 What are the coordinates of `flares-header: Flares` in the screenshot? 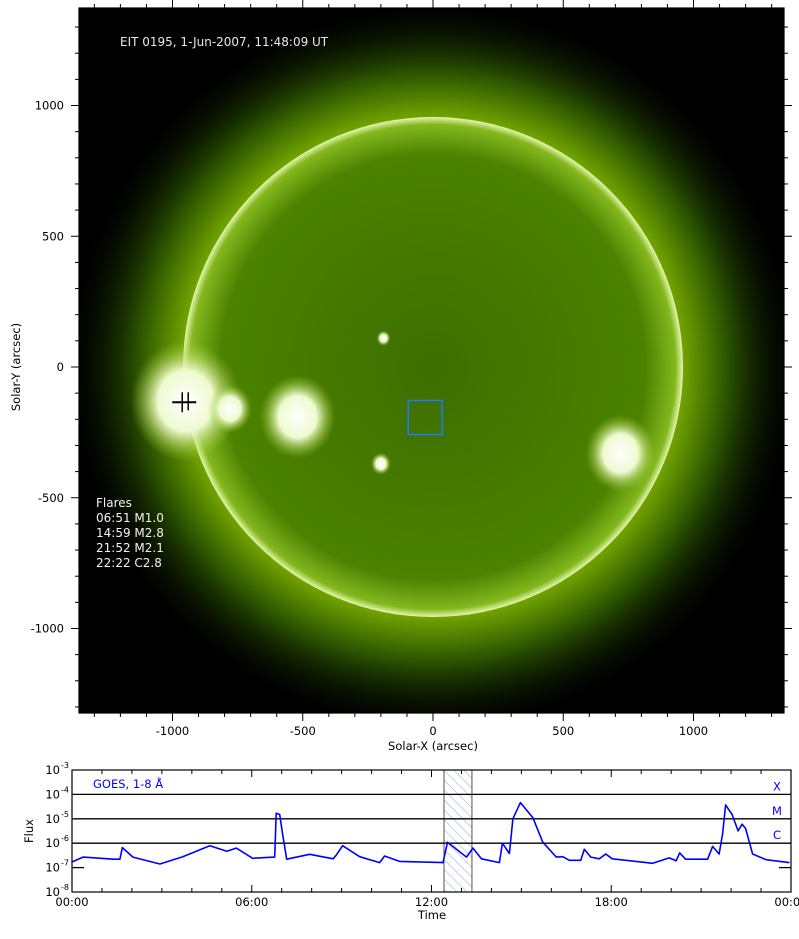 It's located at (114, 503).